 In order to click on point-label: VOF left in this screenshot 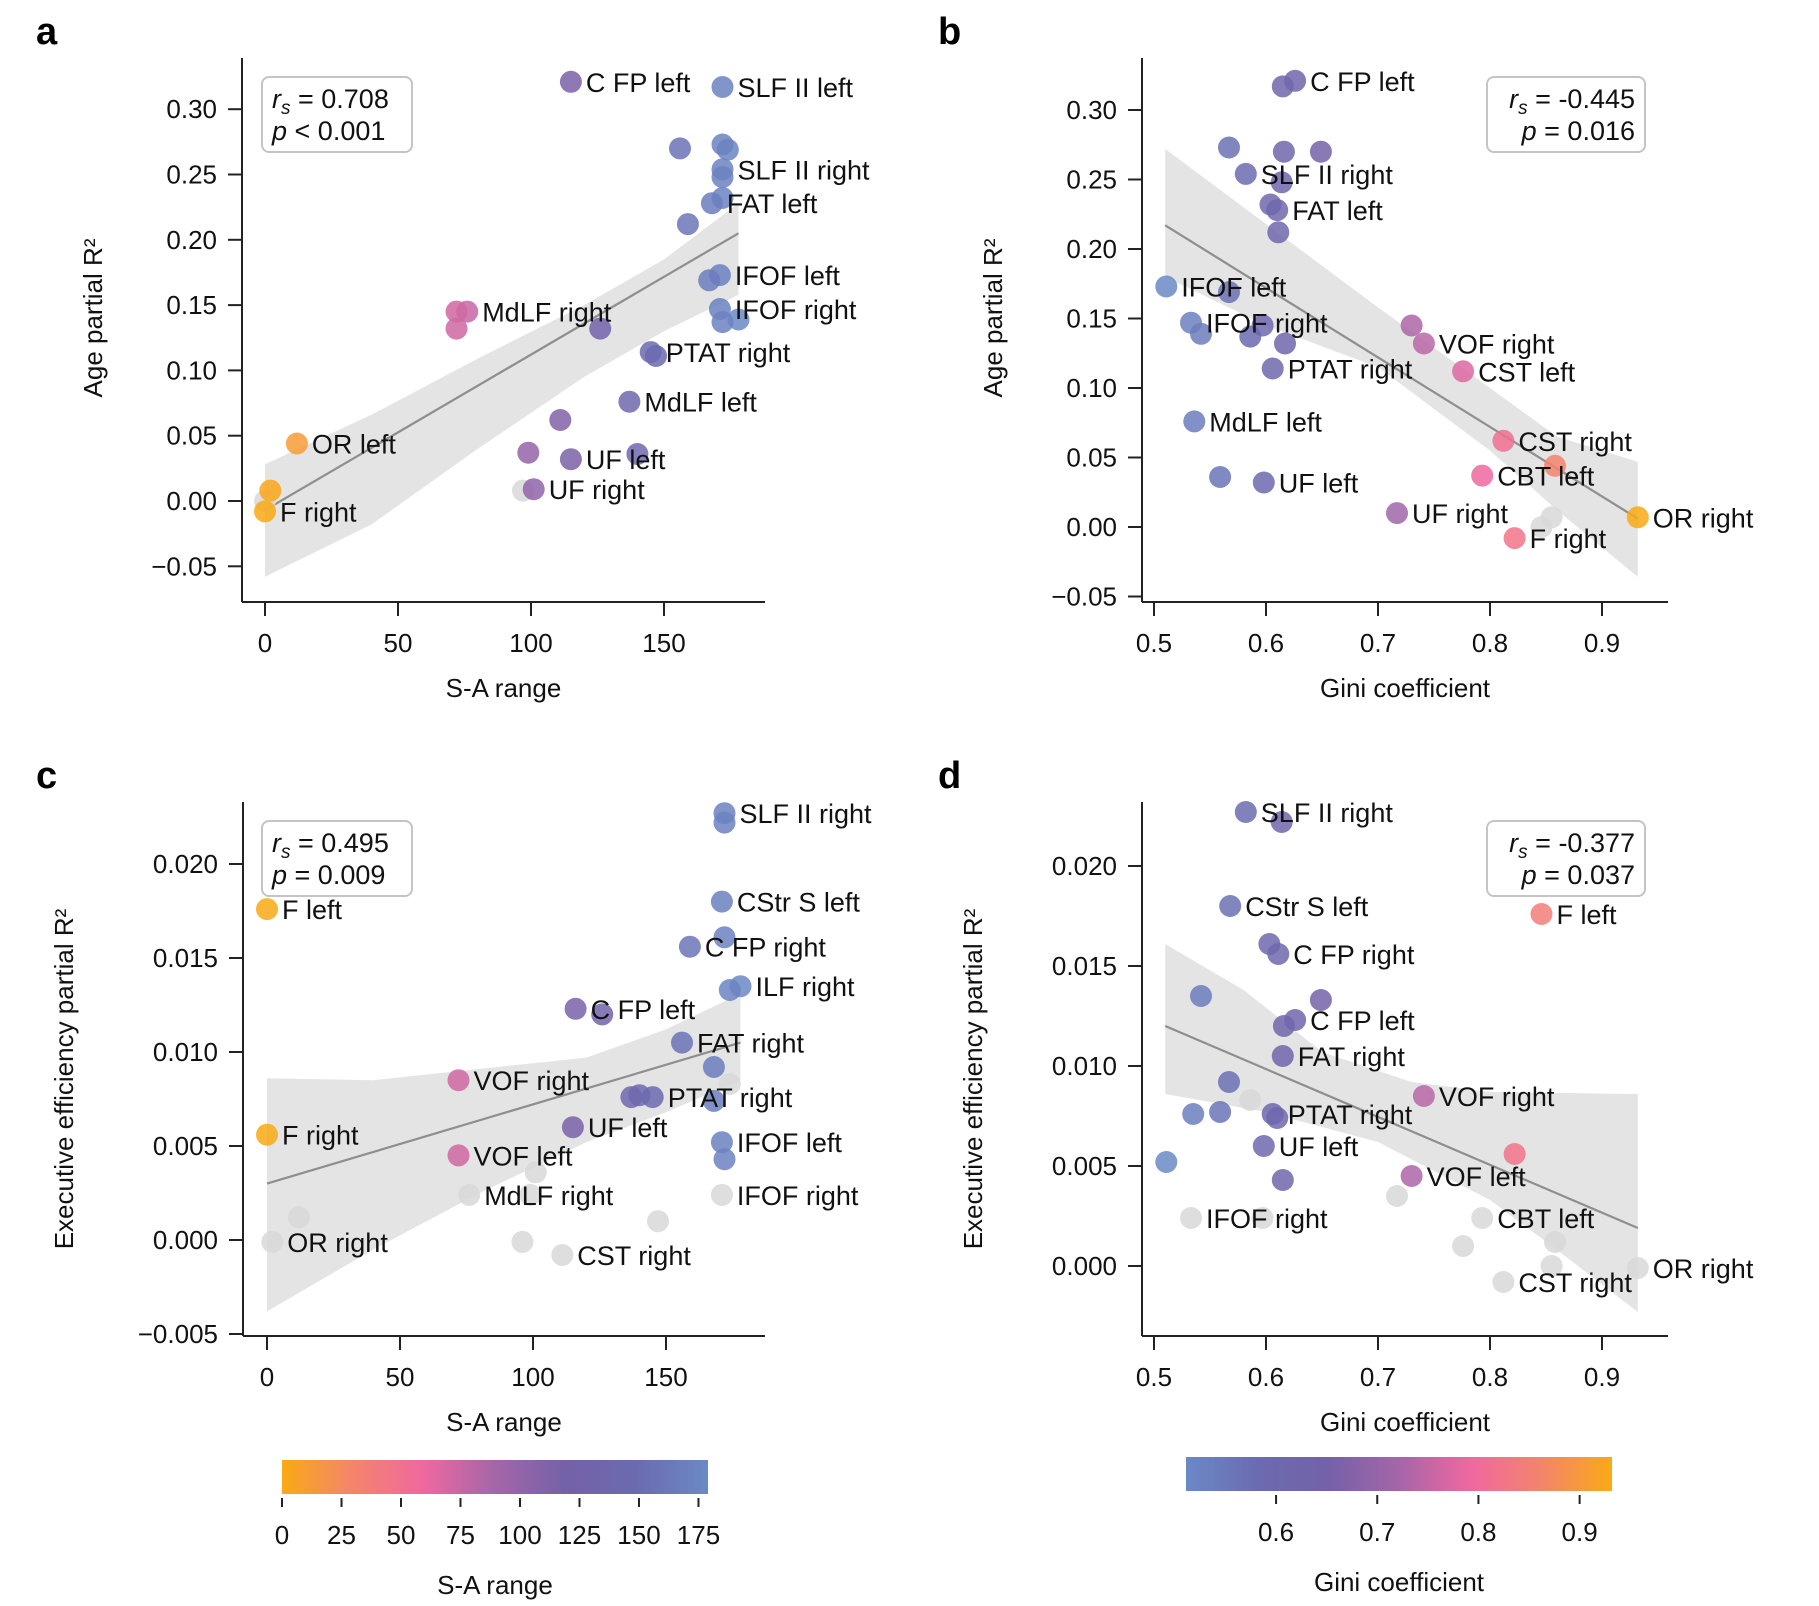, I will do `click(1477, 1177)`.